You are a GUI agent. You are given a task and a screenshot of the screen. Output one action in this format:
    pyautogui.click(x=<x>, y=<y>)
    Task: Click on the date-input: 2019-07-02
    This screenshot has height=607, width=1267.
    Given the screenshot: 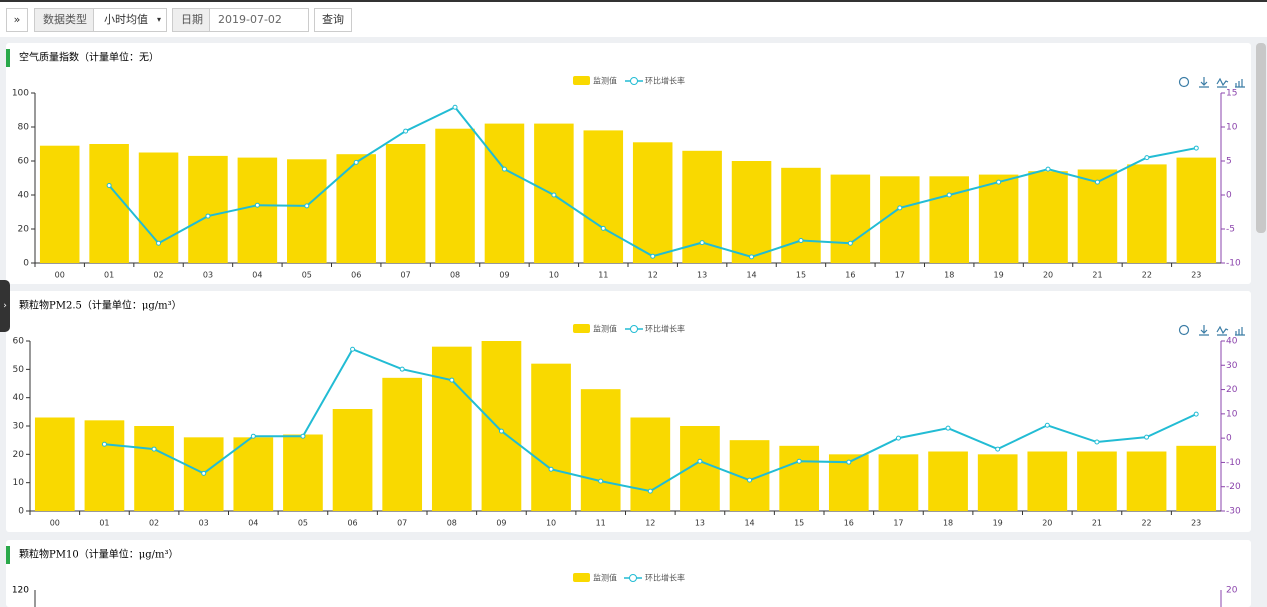 What is the action you would take?
    pyautogui.click(x=259, y=20)
    